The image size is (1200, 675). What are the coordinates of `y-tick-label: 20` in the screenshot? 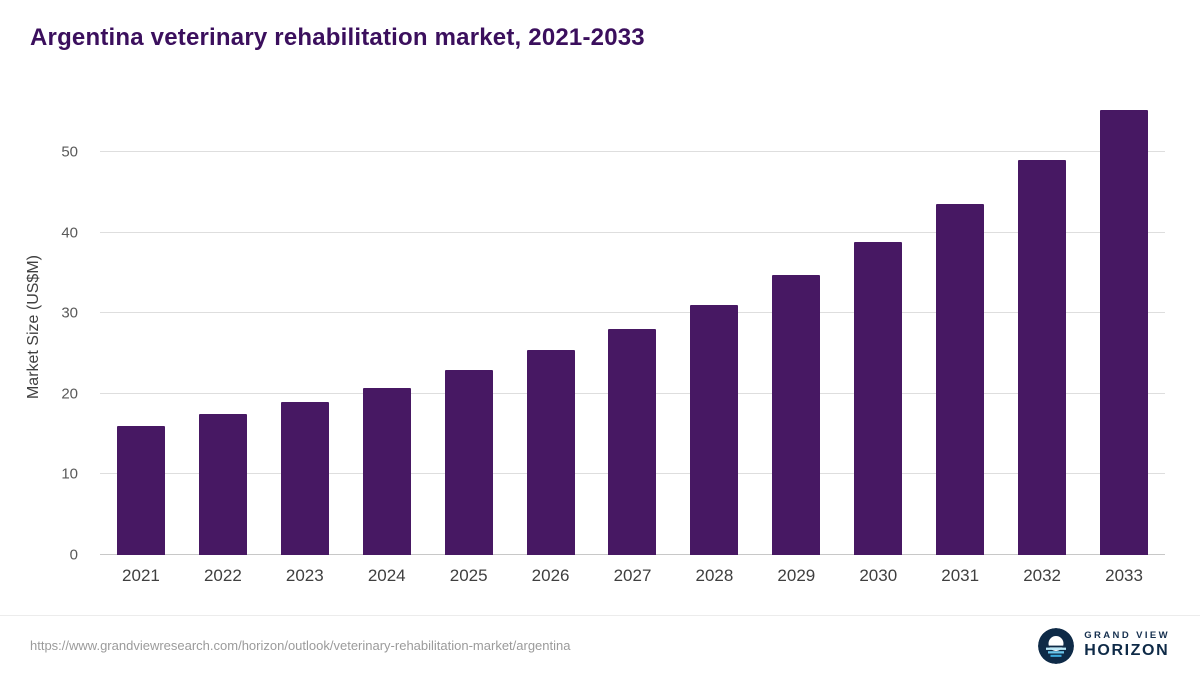 It's located at (69, 394).